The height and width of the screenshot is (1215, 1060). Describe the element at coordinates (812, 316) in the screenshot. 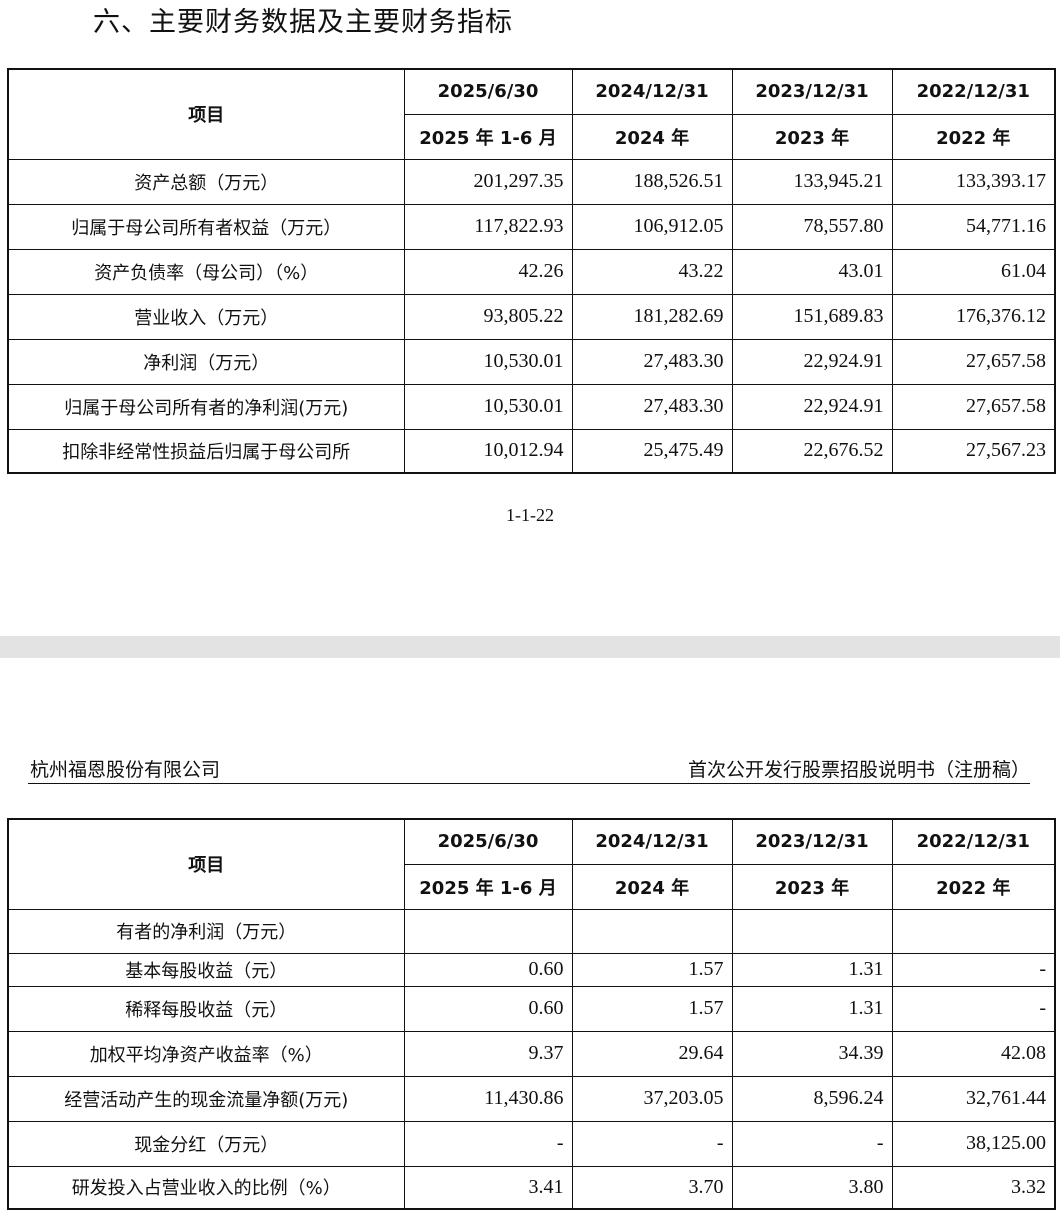

I see `value-cell: 151,689.83` at that location.